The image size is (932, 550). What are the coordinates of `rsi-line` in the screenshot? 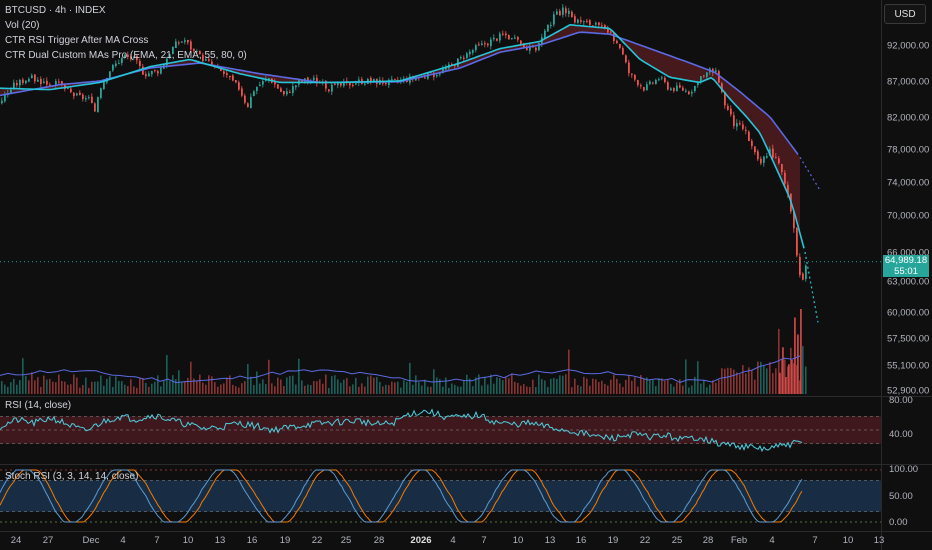 It's located at (401, 430).